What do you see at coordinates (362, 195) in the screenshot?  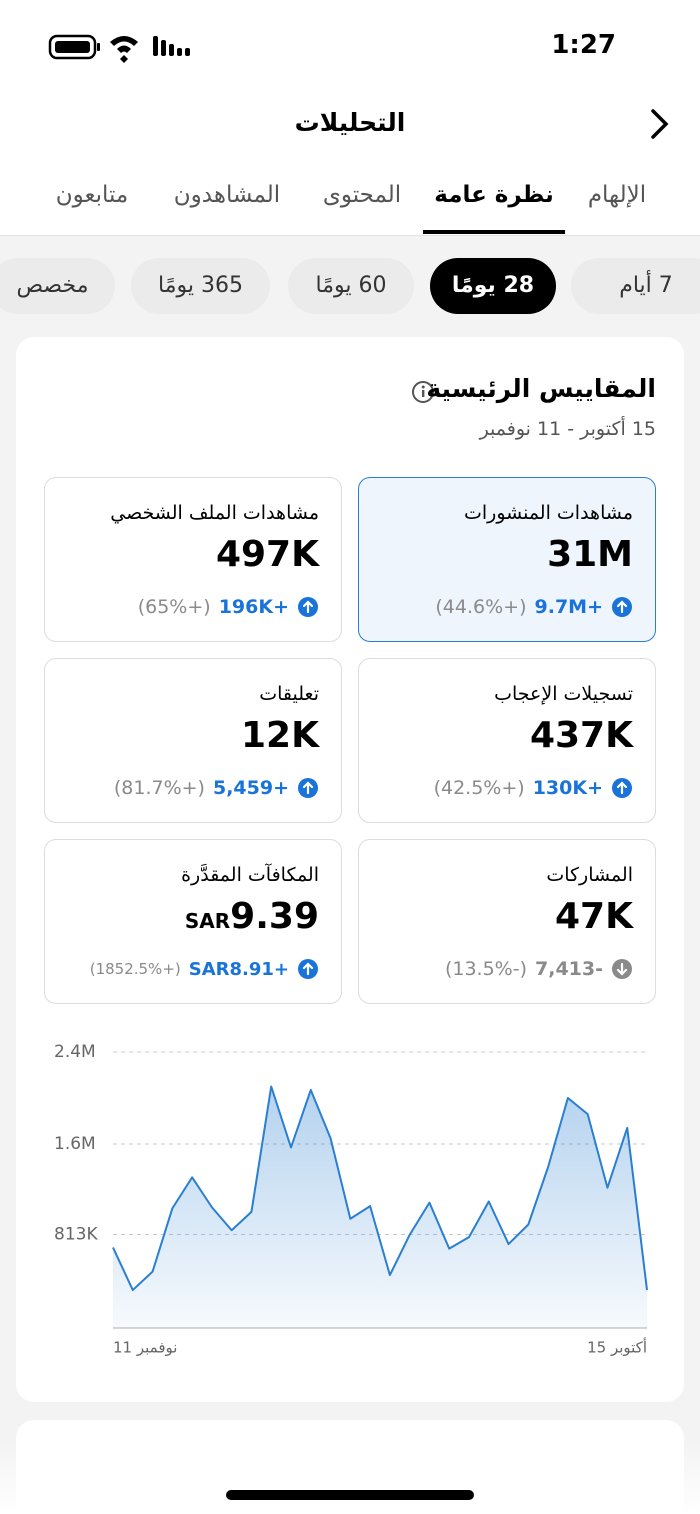 I see `tab: المحتوى` at bounding box center [362, 195].